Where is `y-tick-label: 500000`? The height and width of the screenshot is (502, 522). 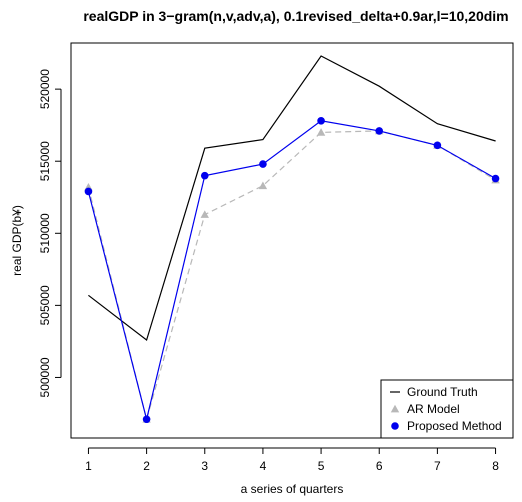 y-tick-label: 500000 is located at coordinates (45, 377).